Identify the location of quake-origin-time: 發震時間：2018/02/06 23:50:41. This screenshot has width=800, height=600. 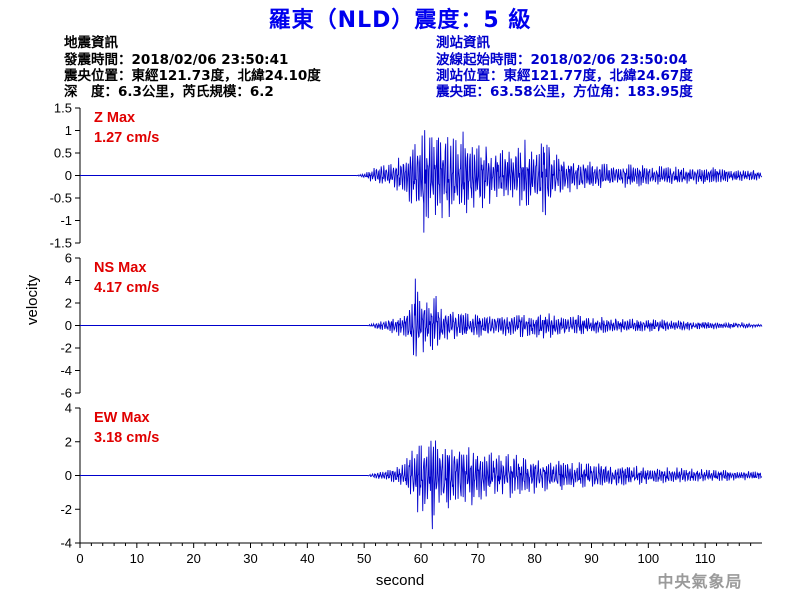
(175, 59).